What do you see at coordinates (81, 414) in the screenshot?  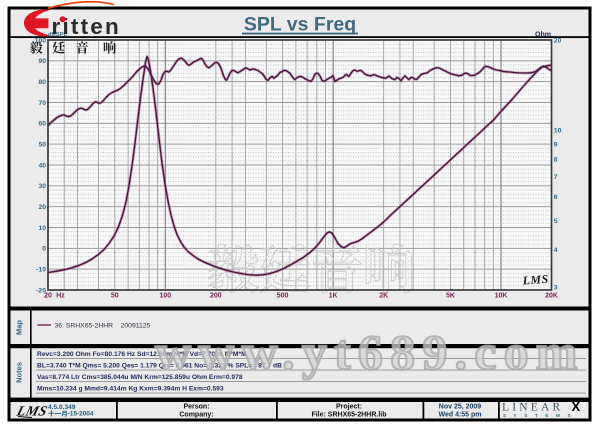 I see `svg-text: -15-2004` at bounding box center [81, 414].